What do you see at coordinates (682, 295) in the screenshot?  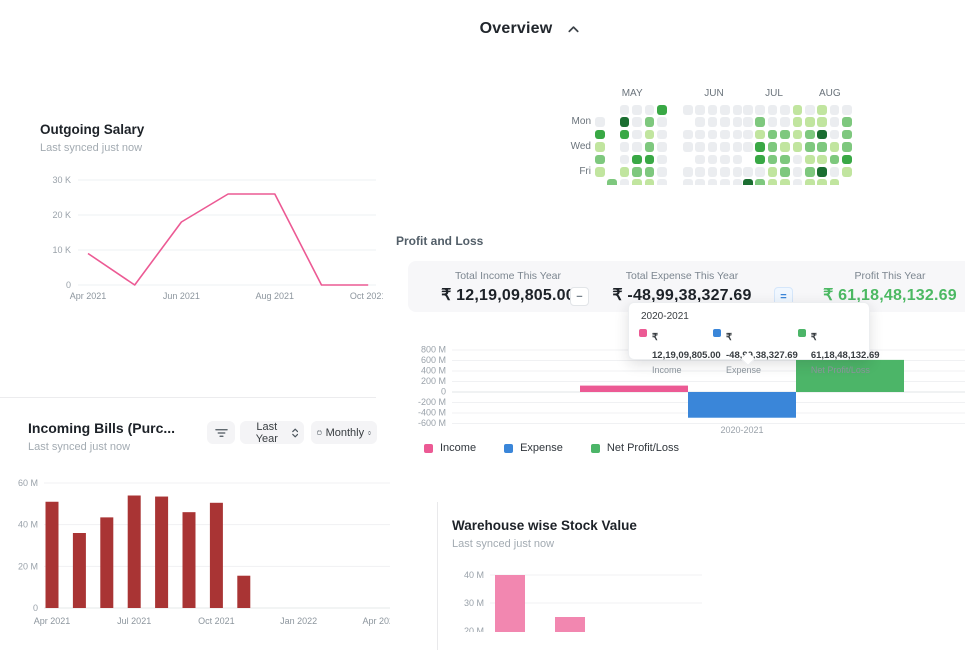 I see `stat-value: ₹ -48,99,38,327.69` at bounding box center [682, 295].